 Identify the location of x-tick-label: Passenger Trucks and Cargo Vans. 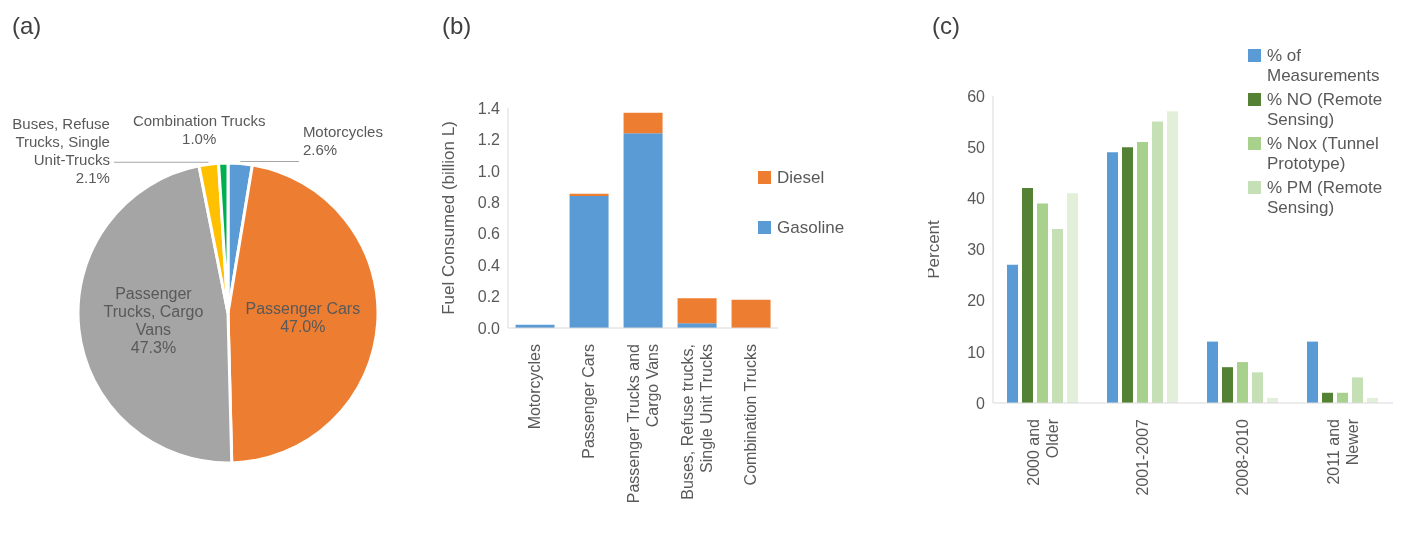
(642, 424).